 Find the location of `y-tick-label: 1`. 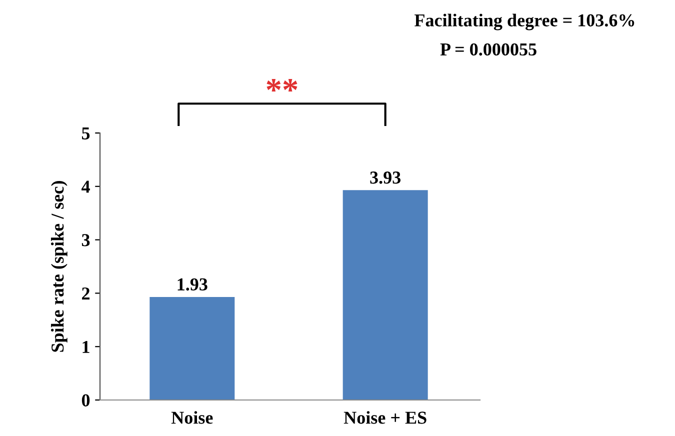

y-tick-label: 1 is located at coordinates (86, 346).